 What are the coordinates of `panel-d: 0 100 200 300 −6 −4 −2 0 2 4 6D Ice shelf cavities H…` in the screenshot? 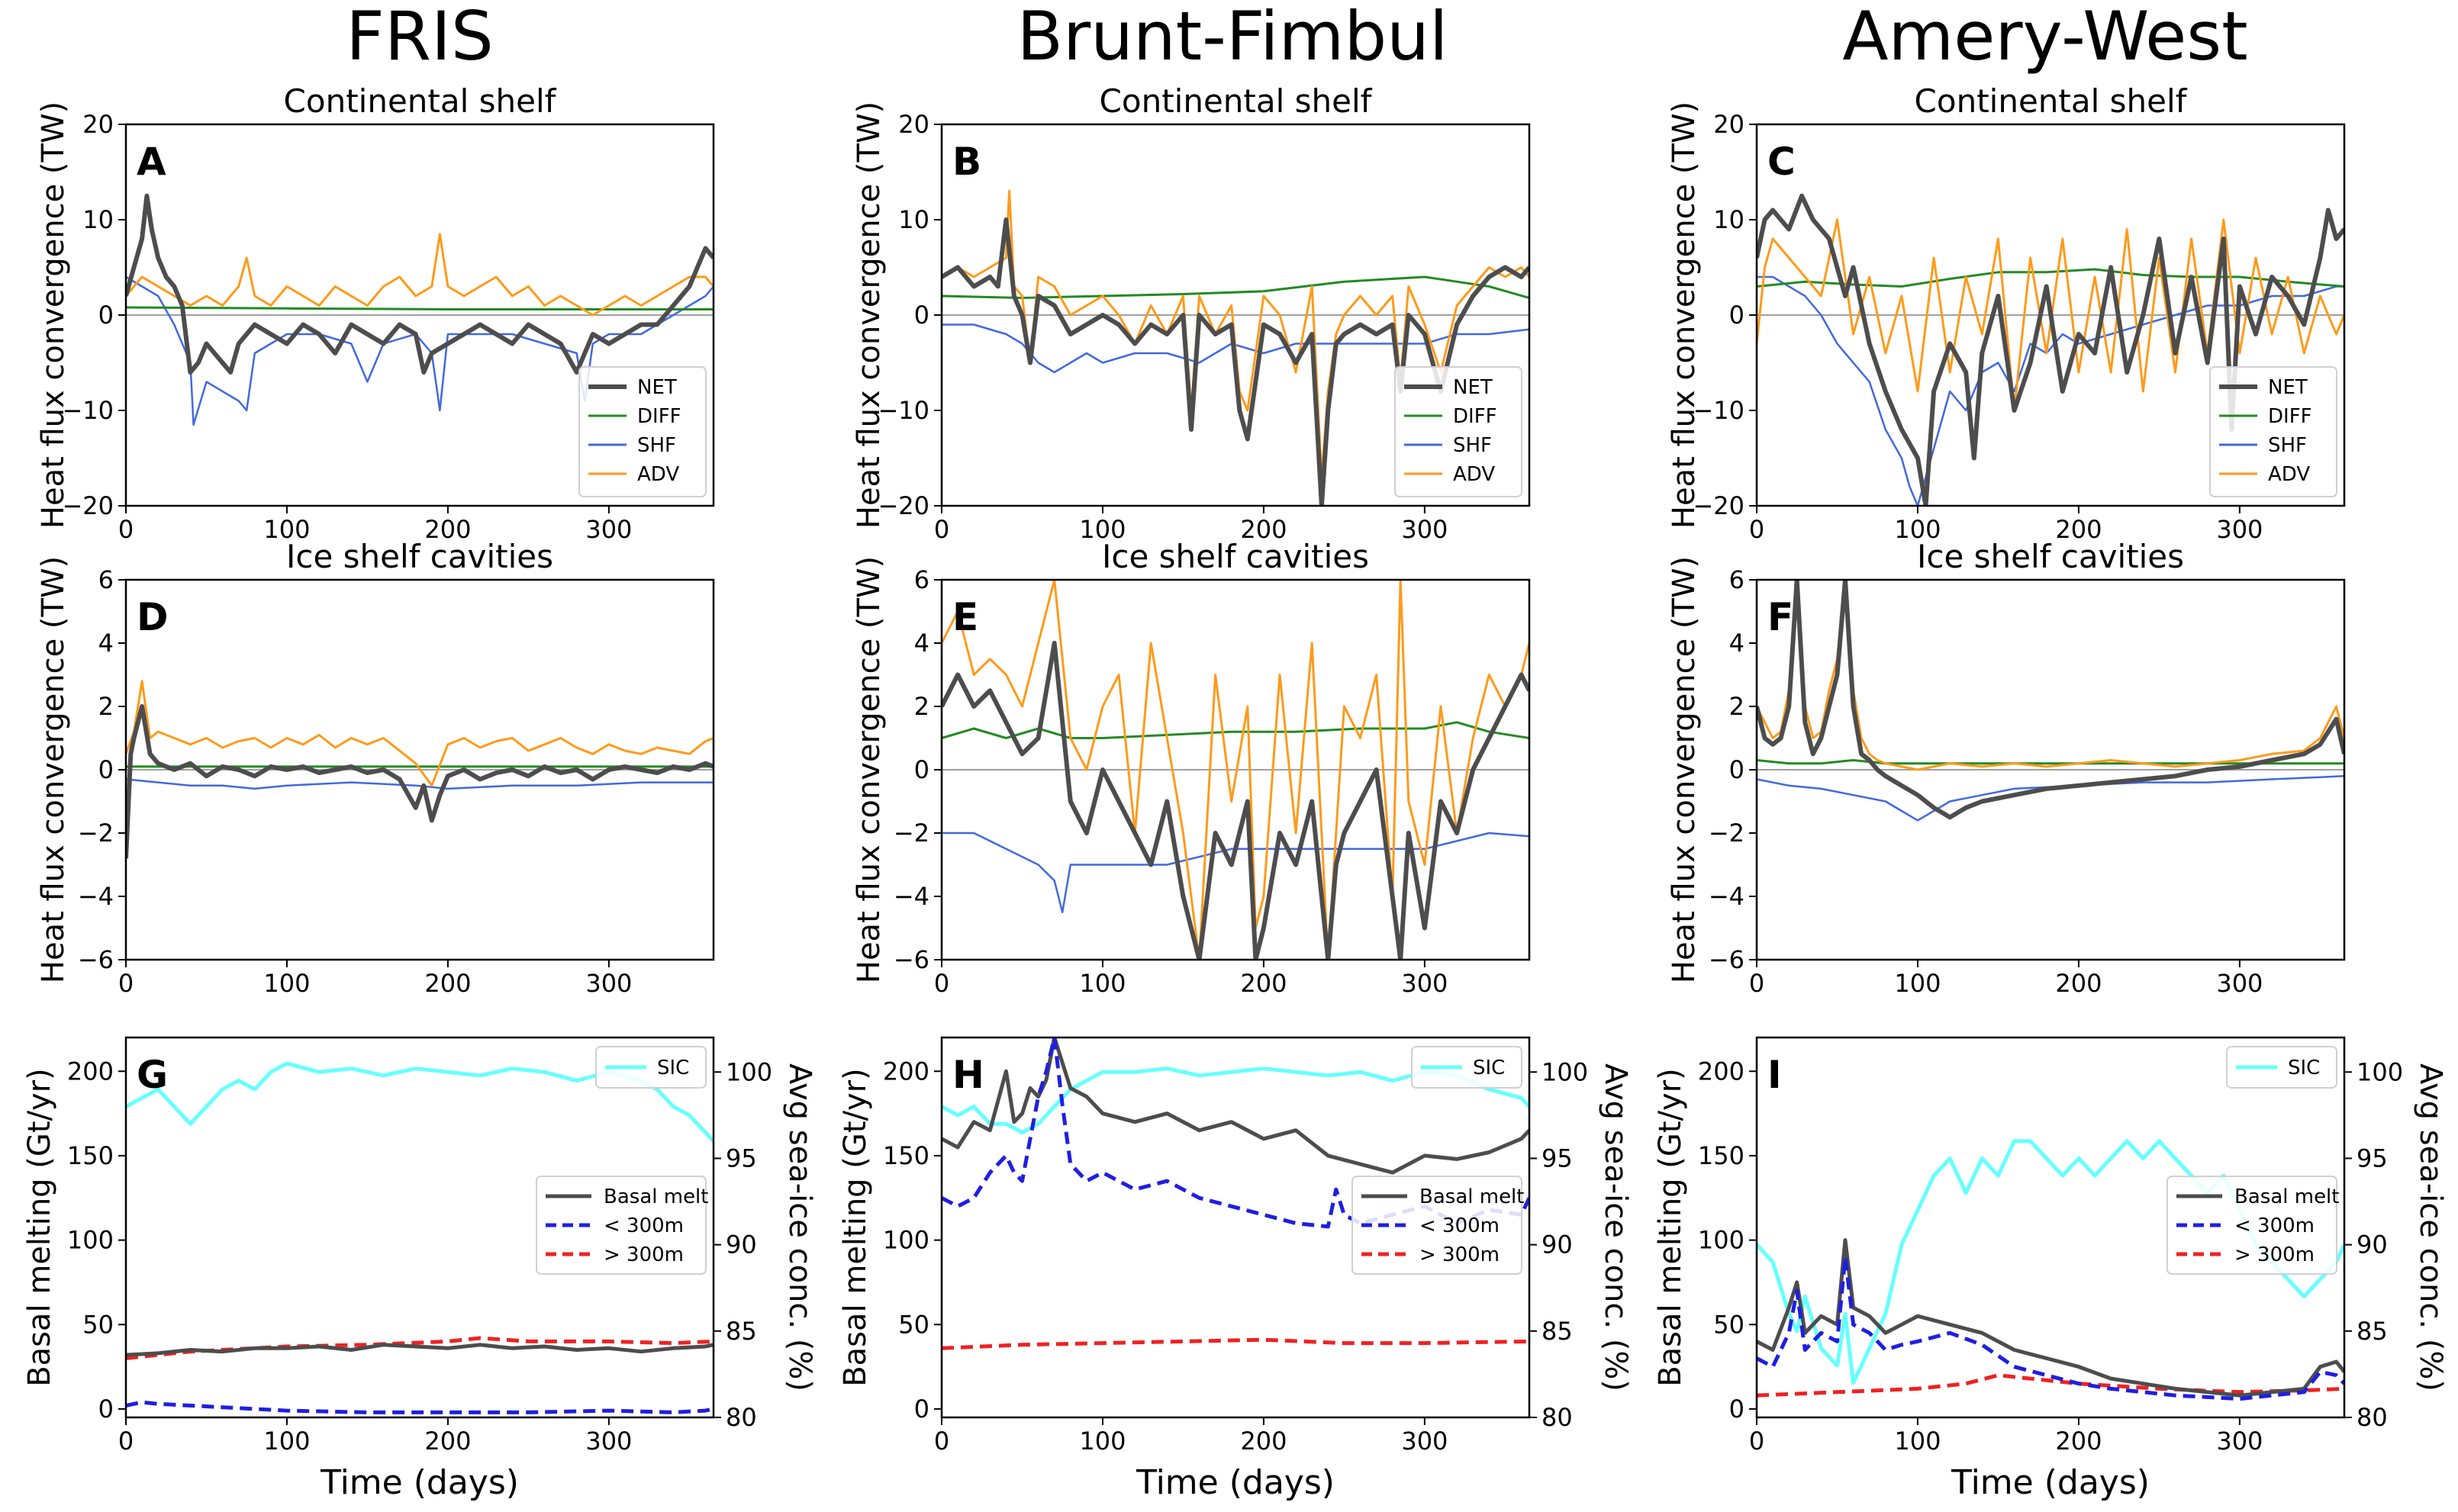 It's located at (375, 768).